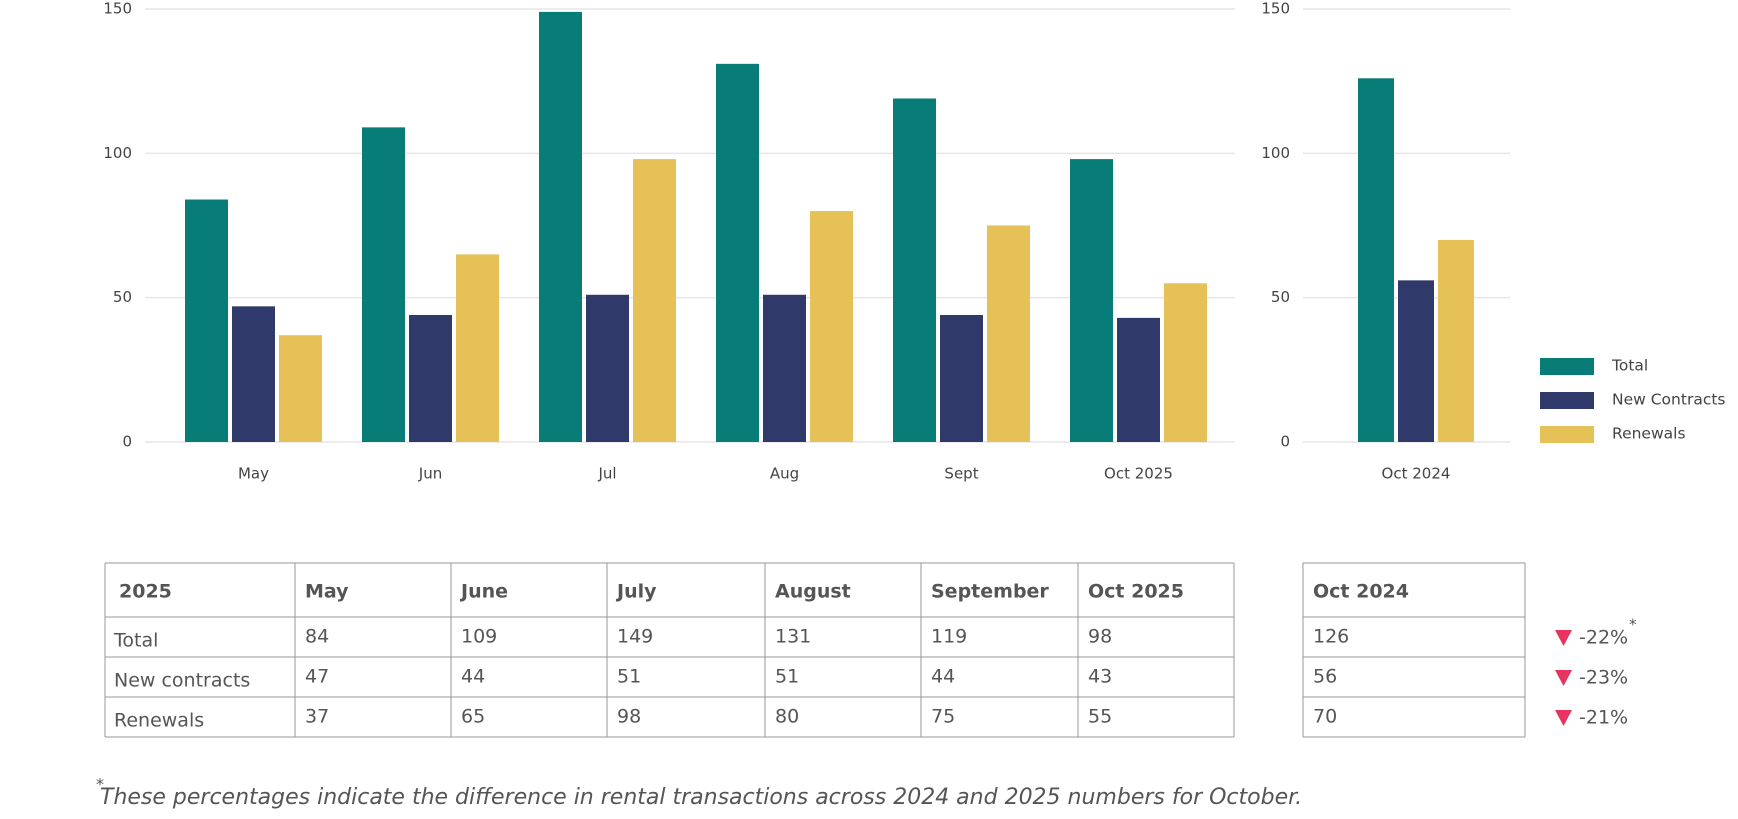 The width and height of the screenshot is (1738, 819). What do you see at coordinates (1136, 592) in the screenshot?
I see `table-header: Oct 2025` at bounding box center [1136, 592].